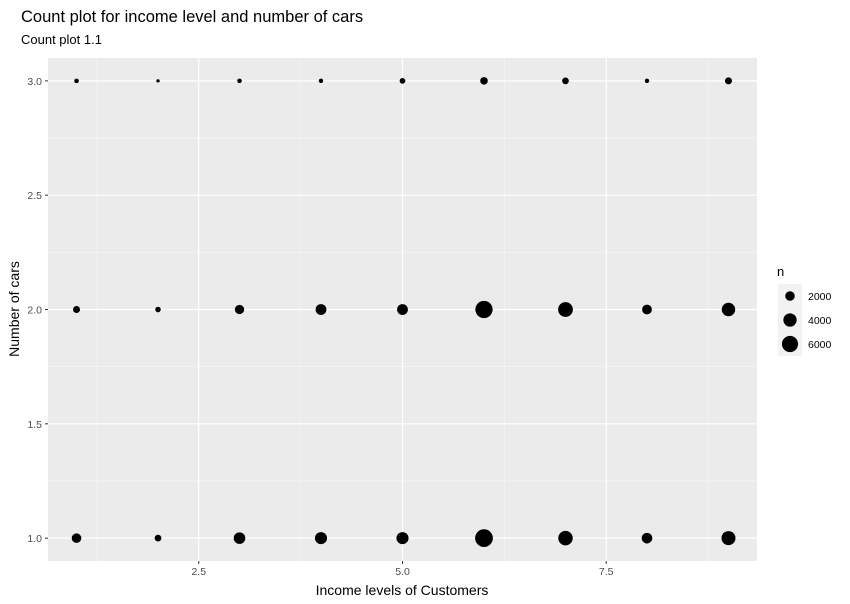 The width and height of the screenshot is (850, 604). Describe the element at coordinates (804, 310) in the screenshot. I see `size-legend: n 2000 4000 6000` at that location.